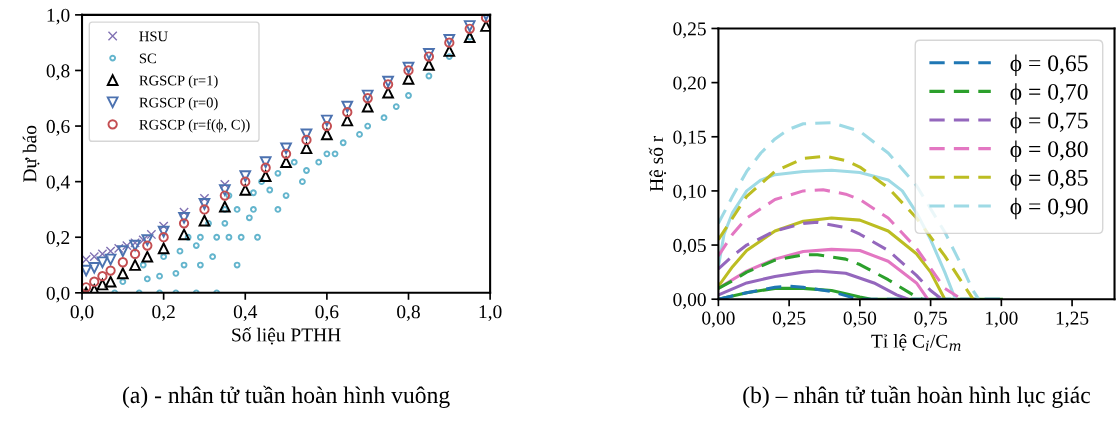  Describe the element at coordinates (408, 313) in the screenshot. I see `x-tick-label: 0,8` at that location.